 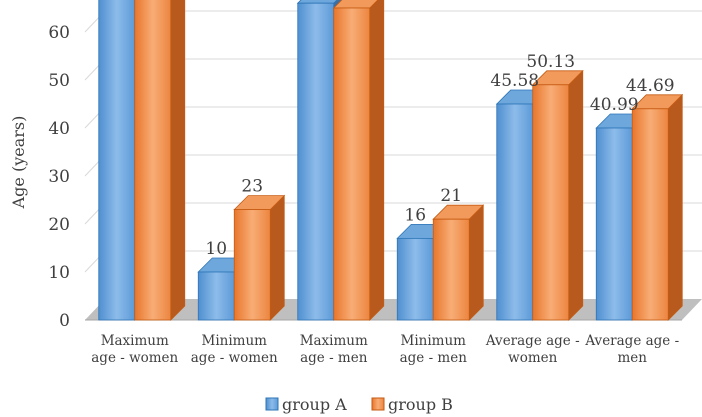 I want to click on y-axis-ticks: 01020304050607080, so click(x=59, y=177).